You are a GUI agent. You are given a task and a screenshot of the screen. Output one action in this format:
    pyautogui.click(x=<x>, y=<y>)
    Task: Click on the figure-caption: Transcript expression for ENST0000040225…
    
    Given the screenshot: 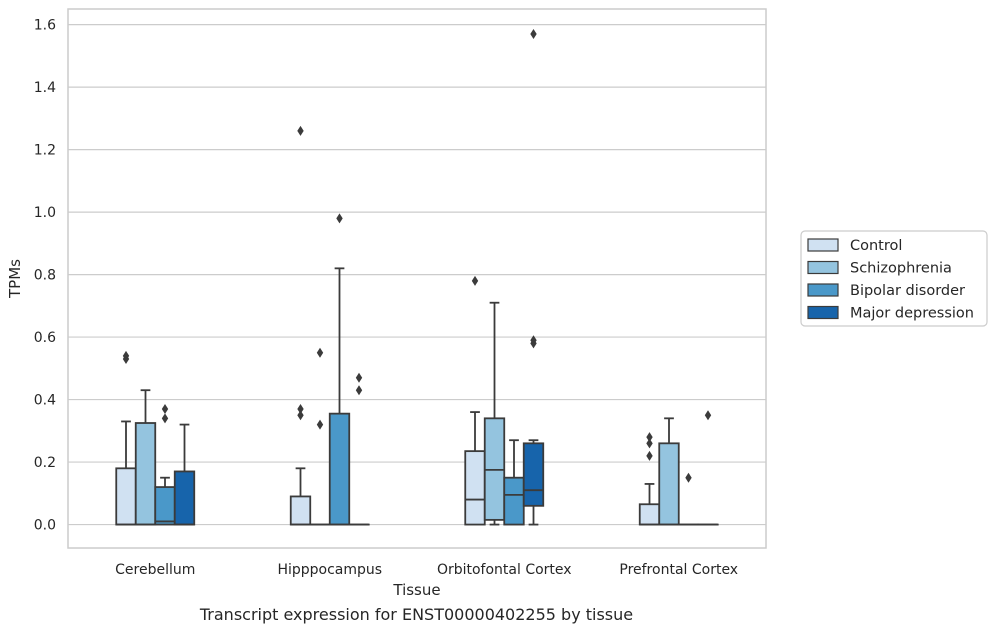 What is the action you would take?
    pyautogui.click(x=416, y=614)
    